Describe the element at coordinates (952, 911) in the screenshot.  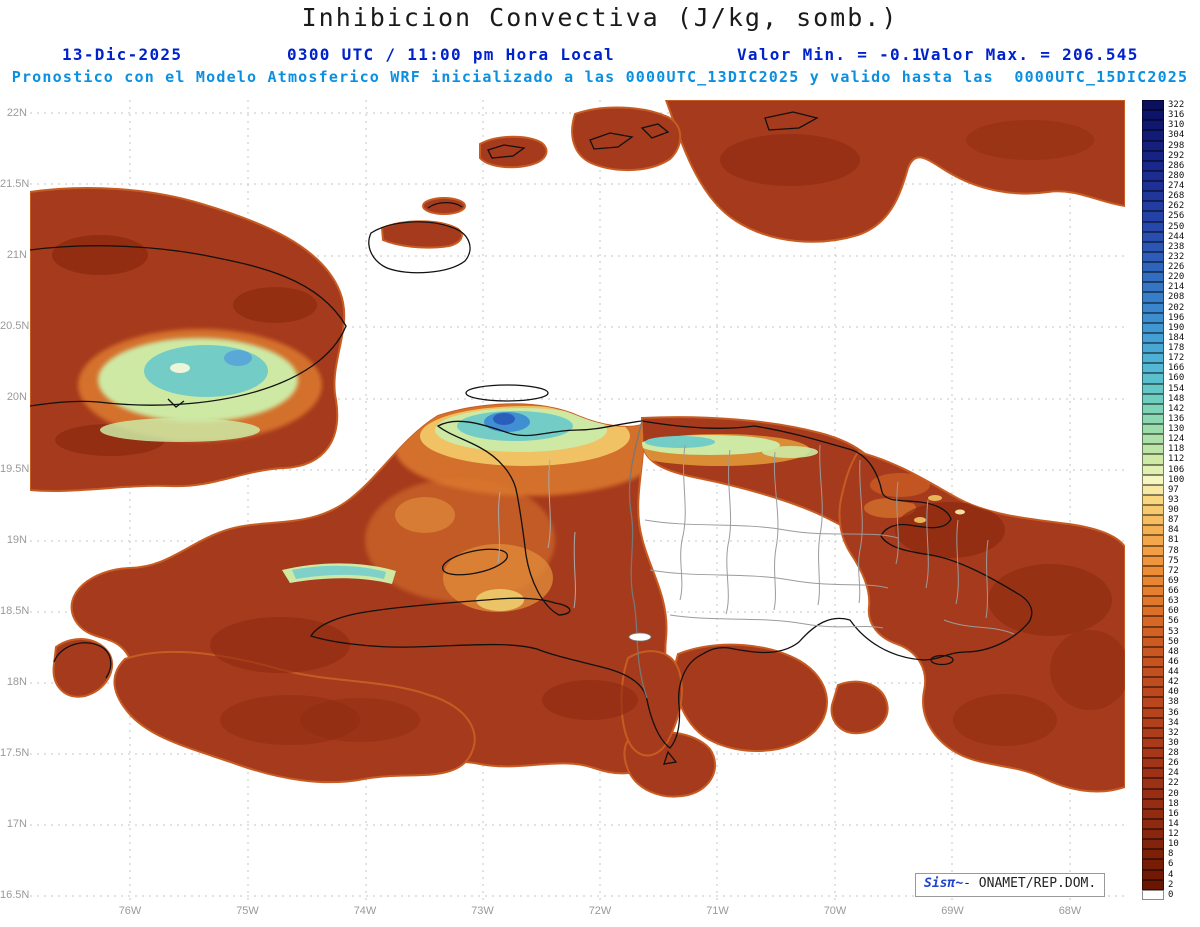
I see `lon-label: 69W` at that location.